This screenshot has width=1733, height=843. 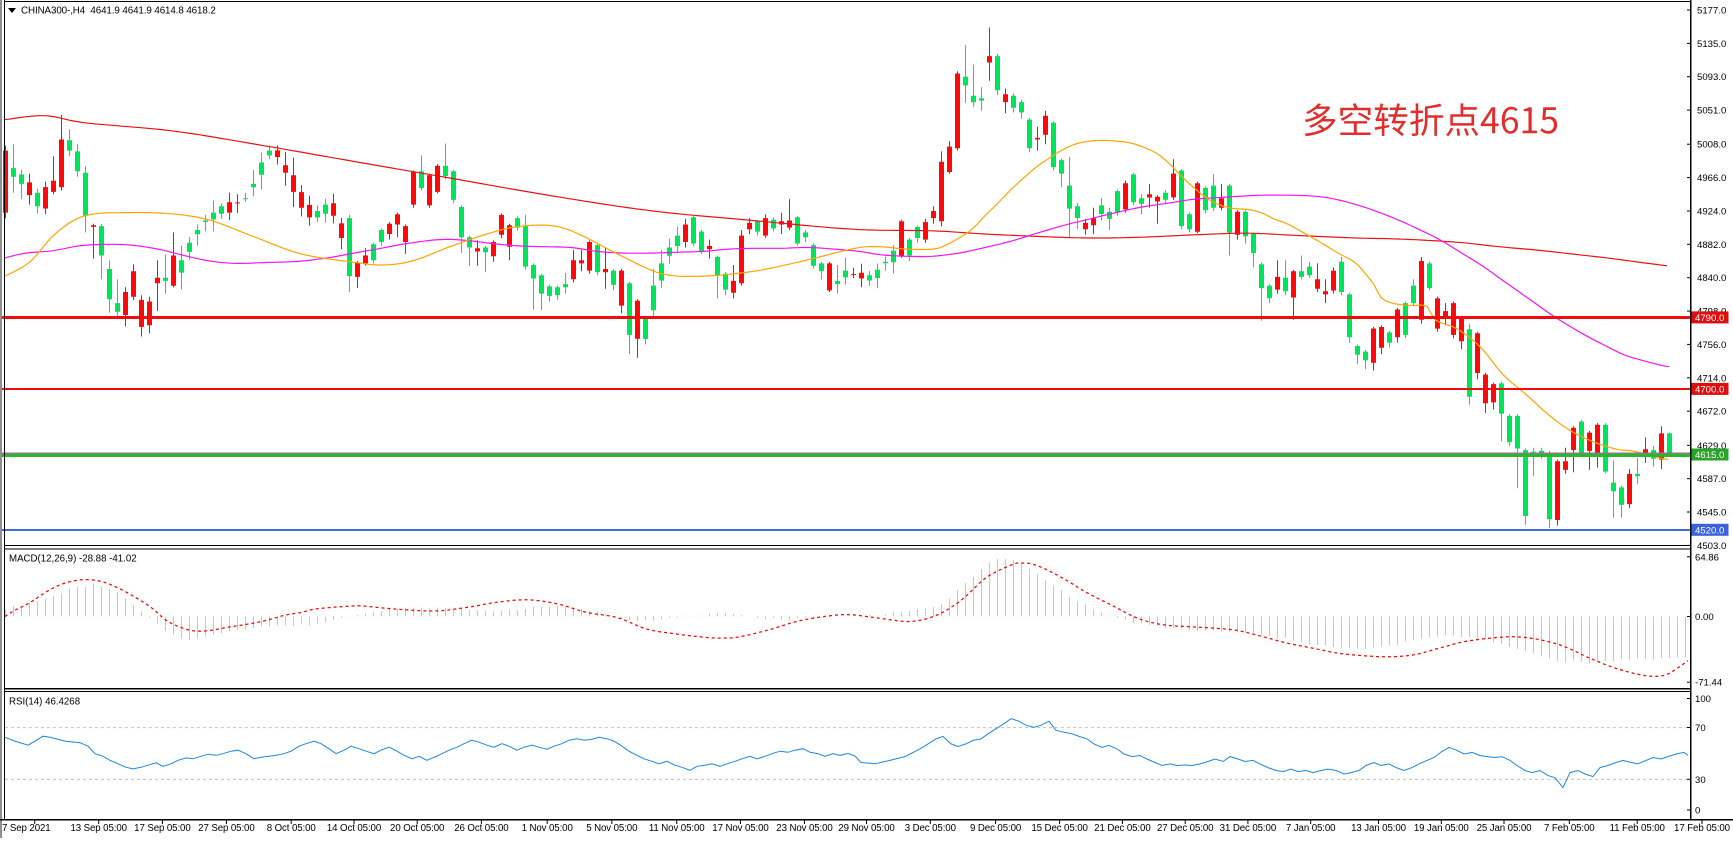 What do you see at coordinates (1711, 378) in the screenshot?
I see `svg-text: 4714.0` at bounding box center [1711, 378].